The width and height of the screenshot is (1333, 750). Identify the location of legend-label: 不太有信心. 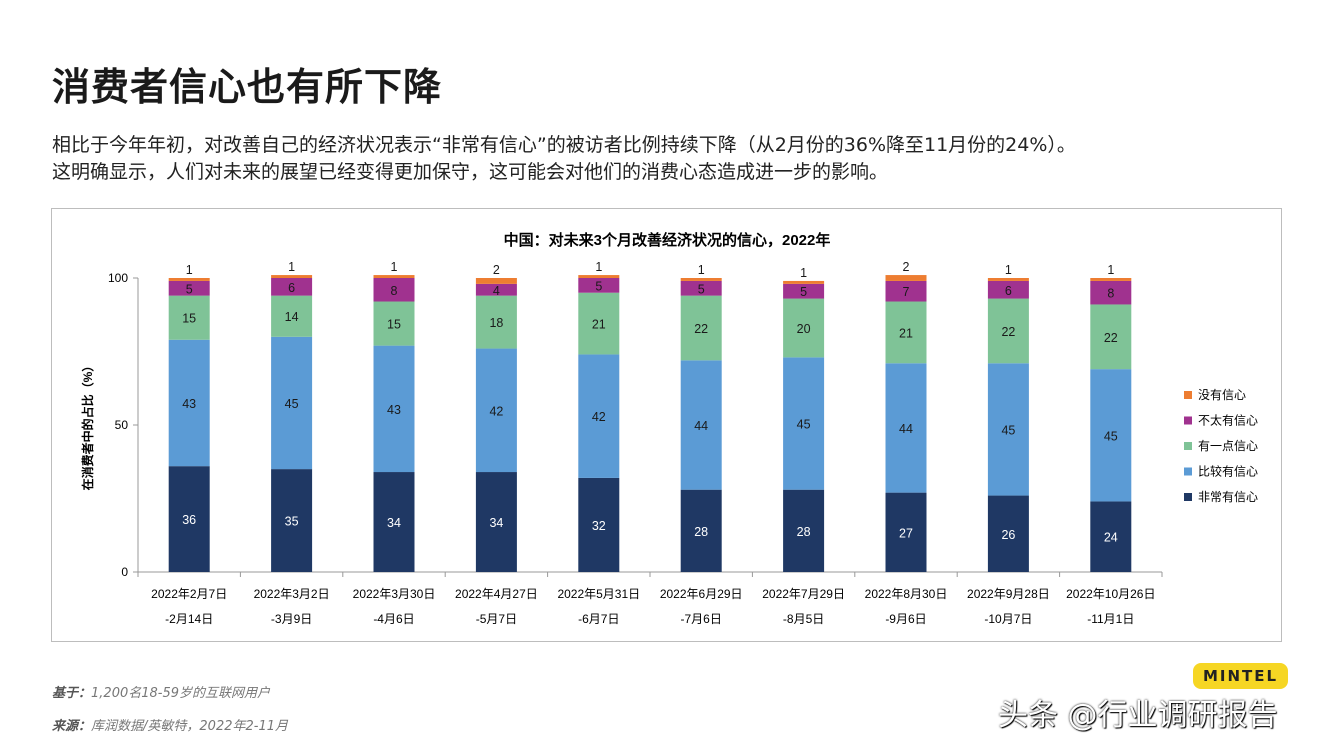
(1228, 420).